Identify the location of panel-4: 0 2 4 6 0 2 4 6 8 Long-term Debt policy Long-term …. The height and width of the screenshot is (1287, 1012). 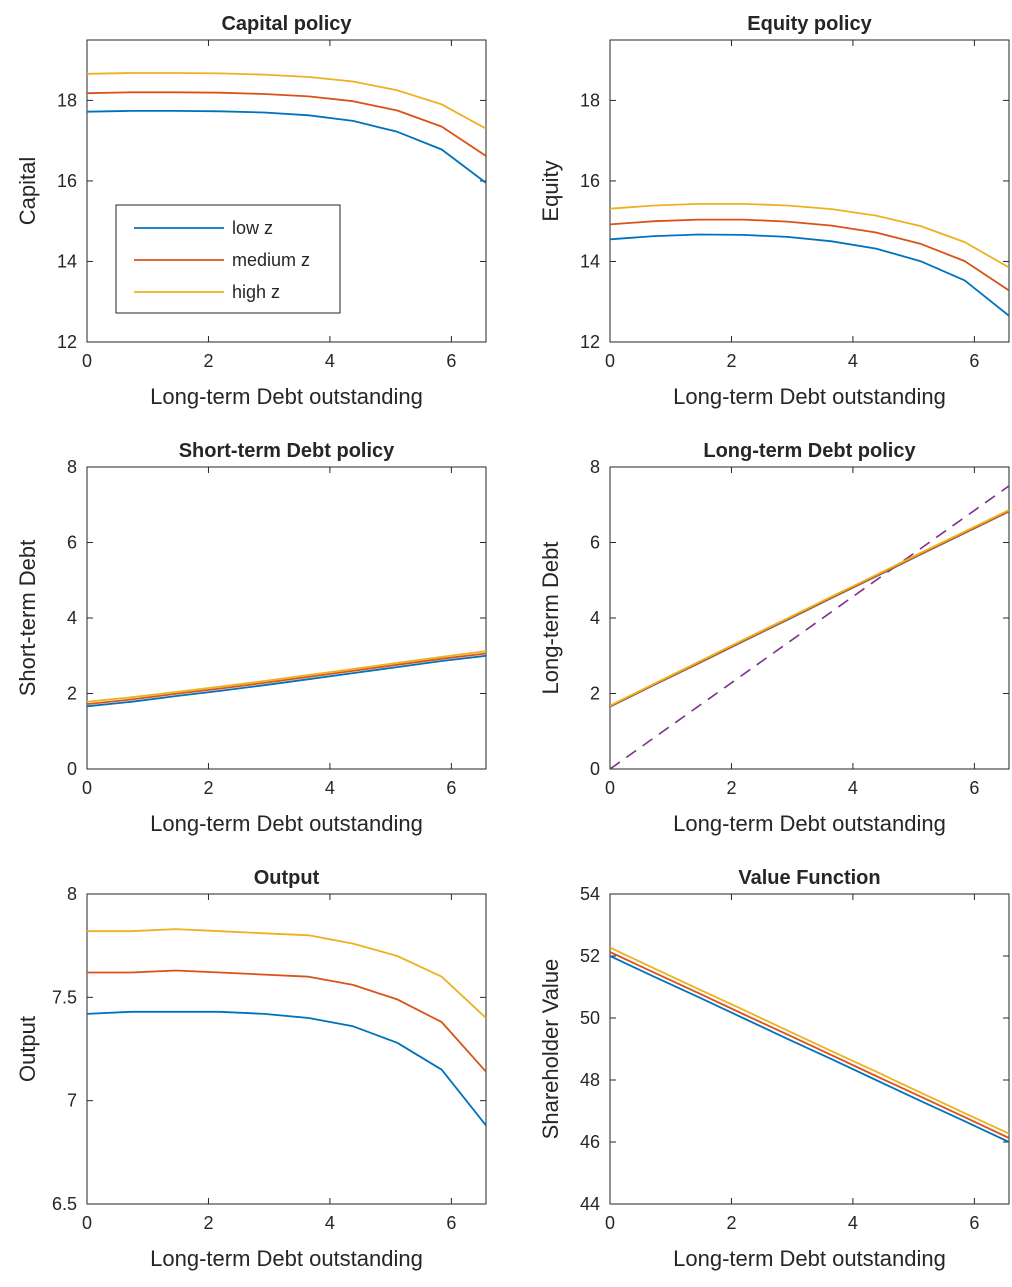
(774, 638).